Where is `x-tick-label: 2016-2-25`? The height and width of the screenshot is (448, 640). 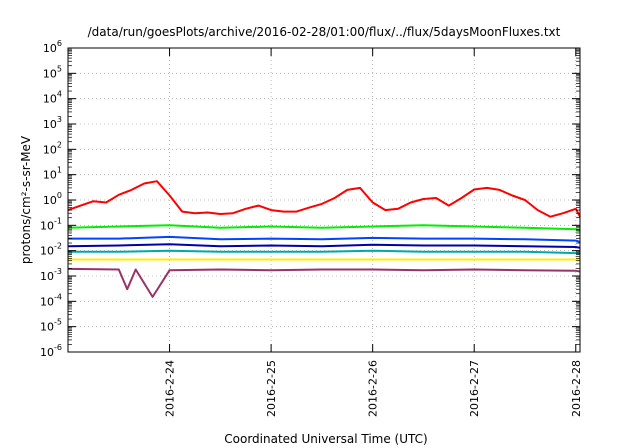
x-tick-label: 2016-2-25 is located at coordinates (271, 388).